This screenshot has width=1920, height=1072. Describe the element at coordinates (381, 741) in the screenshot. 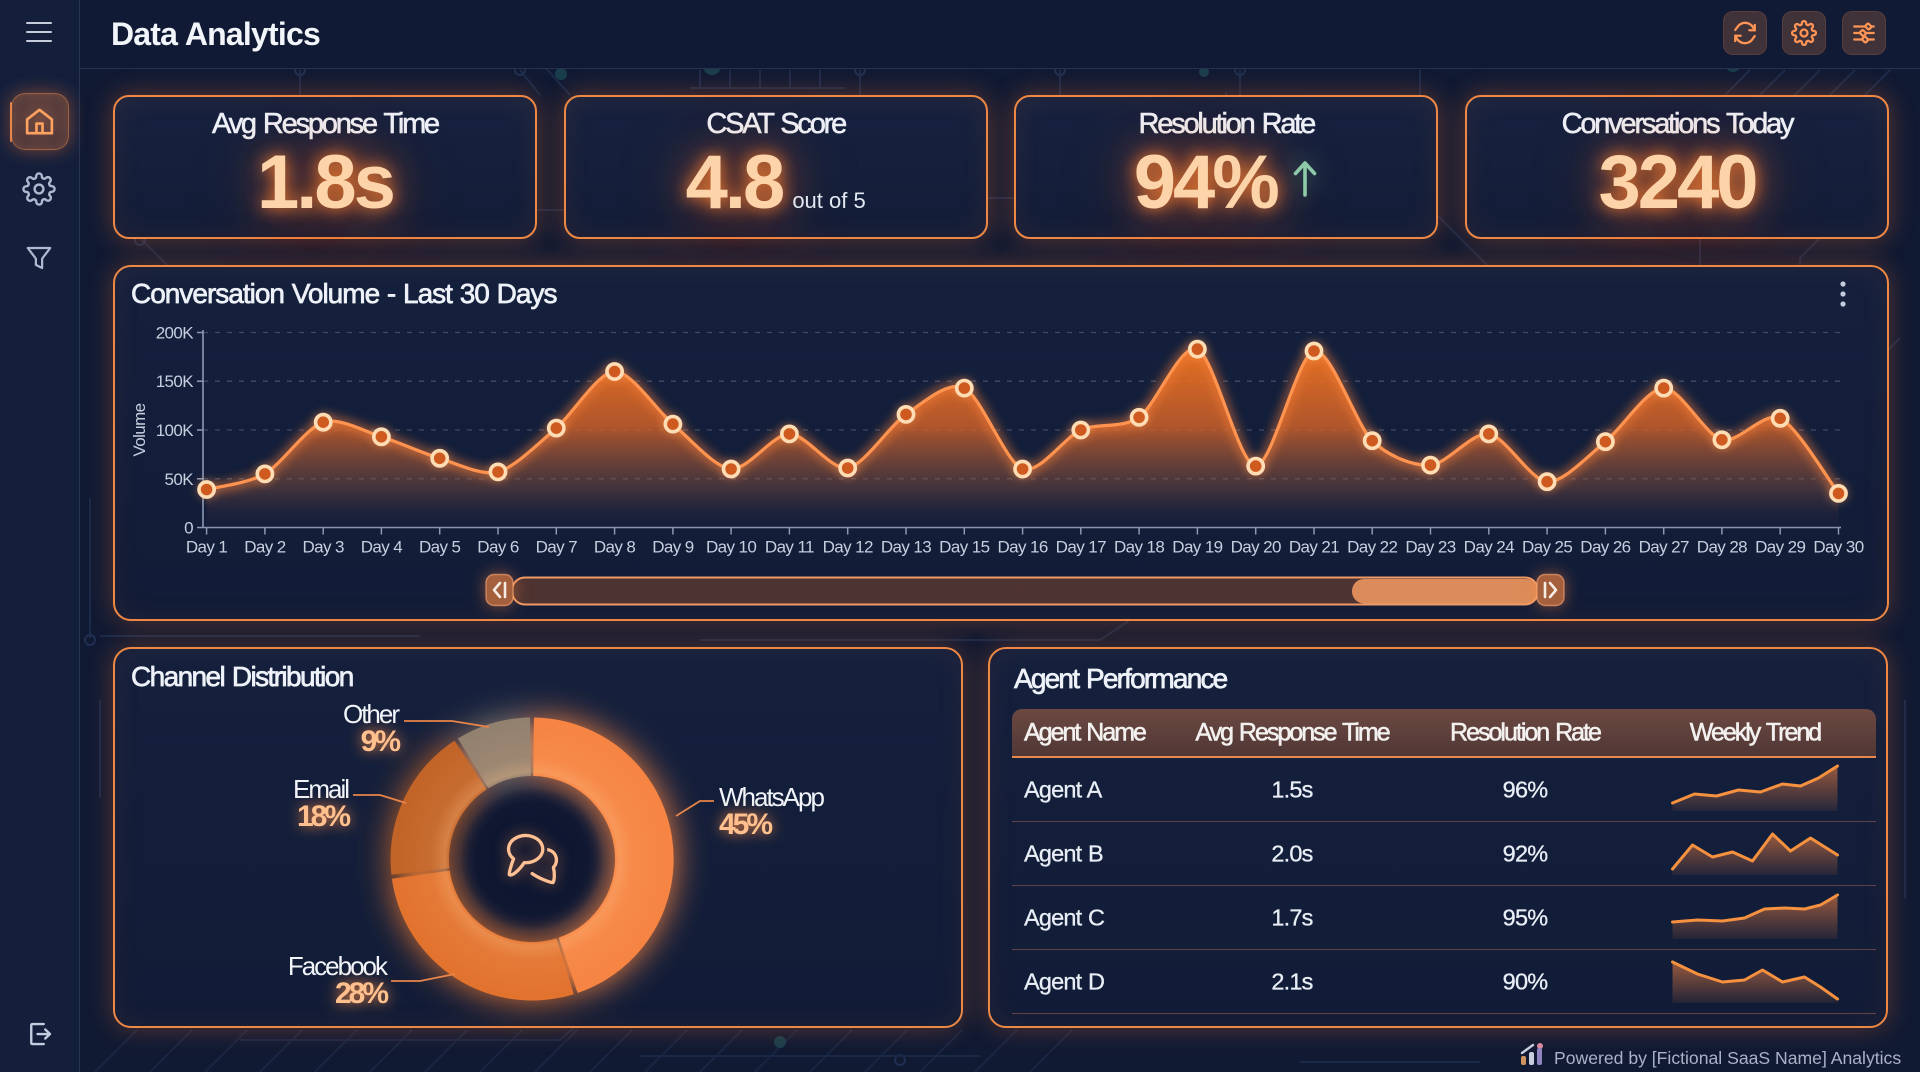

I see `svg-text: 9%` at that location.